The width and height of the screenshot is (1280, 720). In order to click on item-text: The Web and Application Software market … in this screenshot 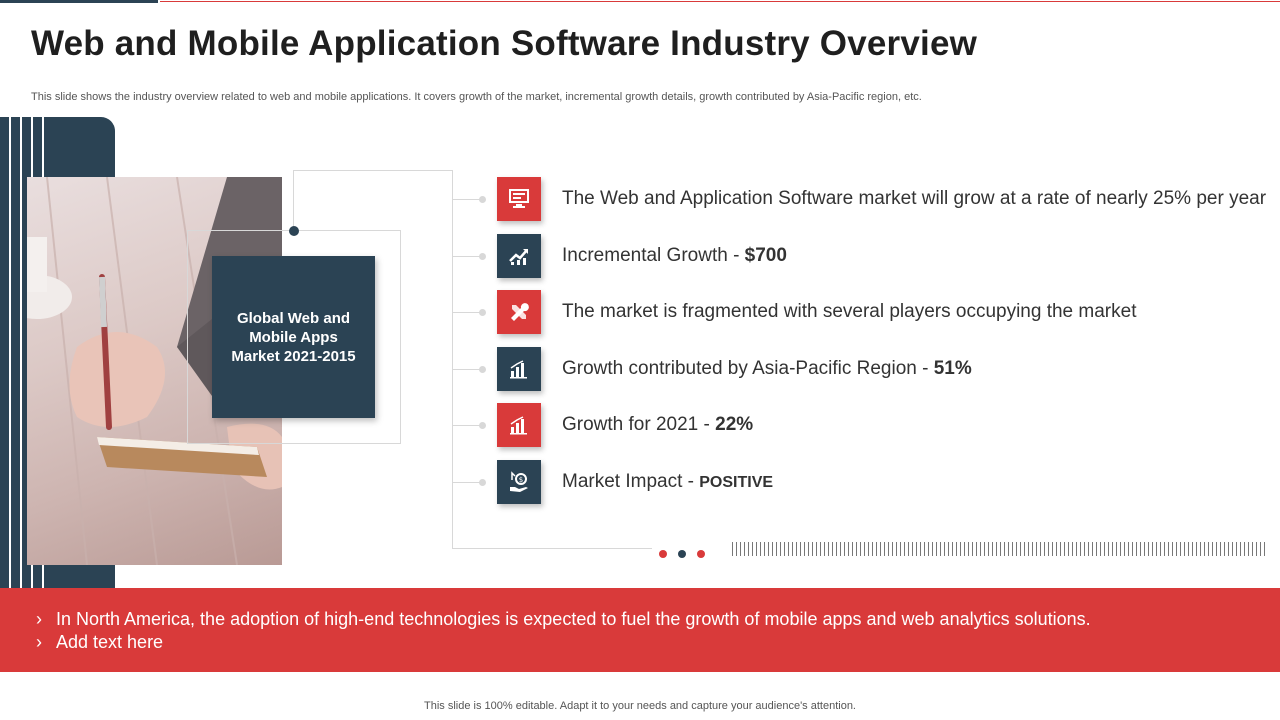, I will do `click(914, 198)`.